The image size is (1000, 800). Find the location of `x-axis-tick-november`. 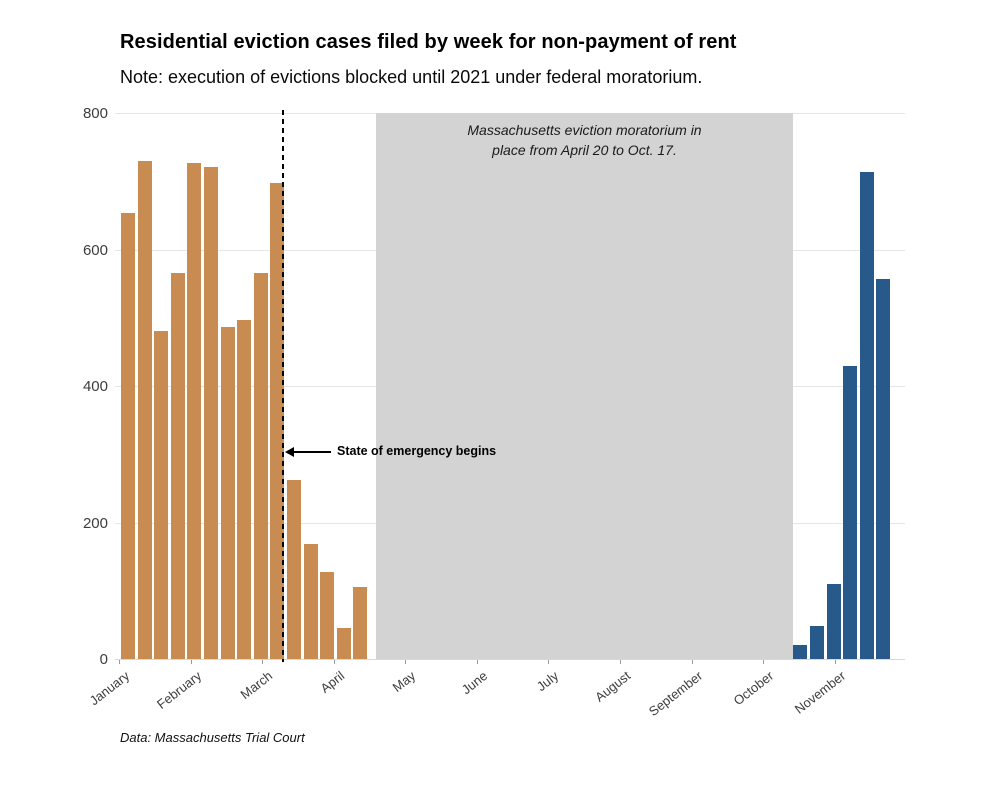

x-axis-tick-november is located at coordinates (835, 662).